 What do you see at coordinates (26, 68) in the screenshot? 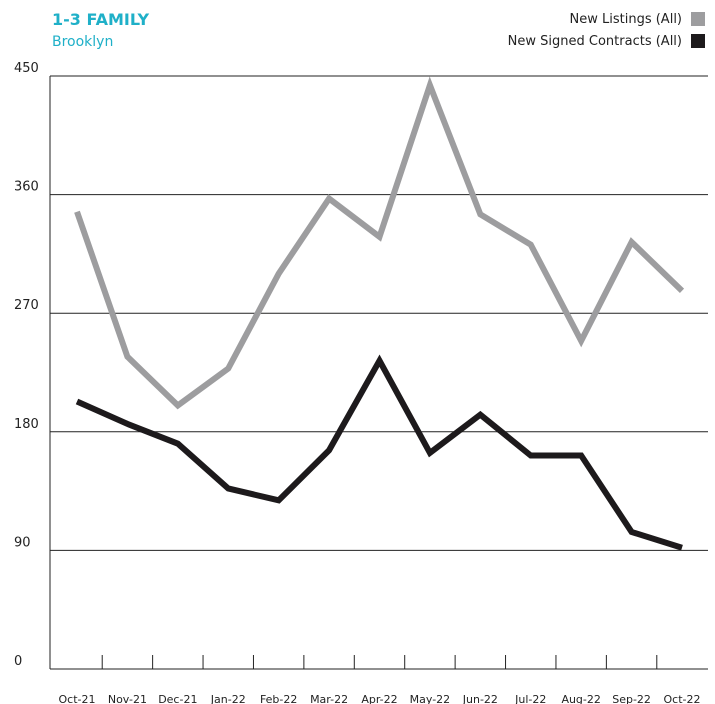
I see `y-tick-label: 450` at bounding box center [26, 68].